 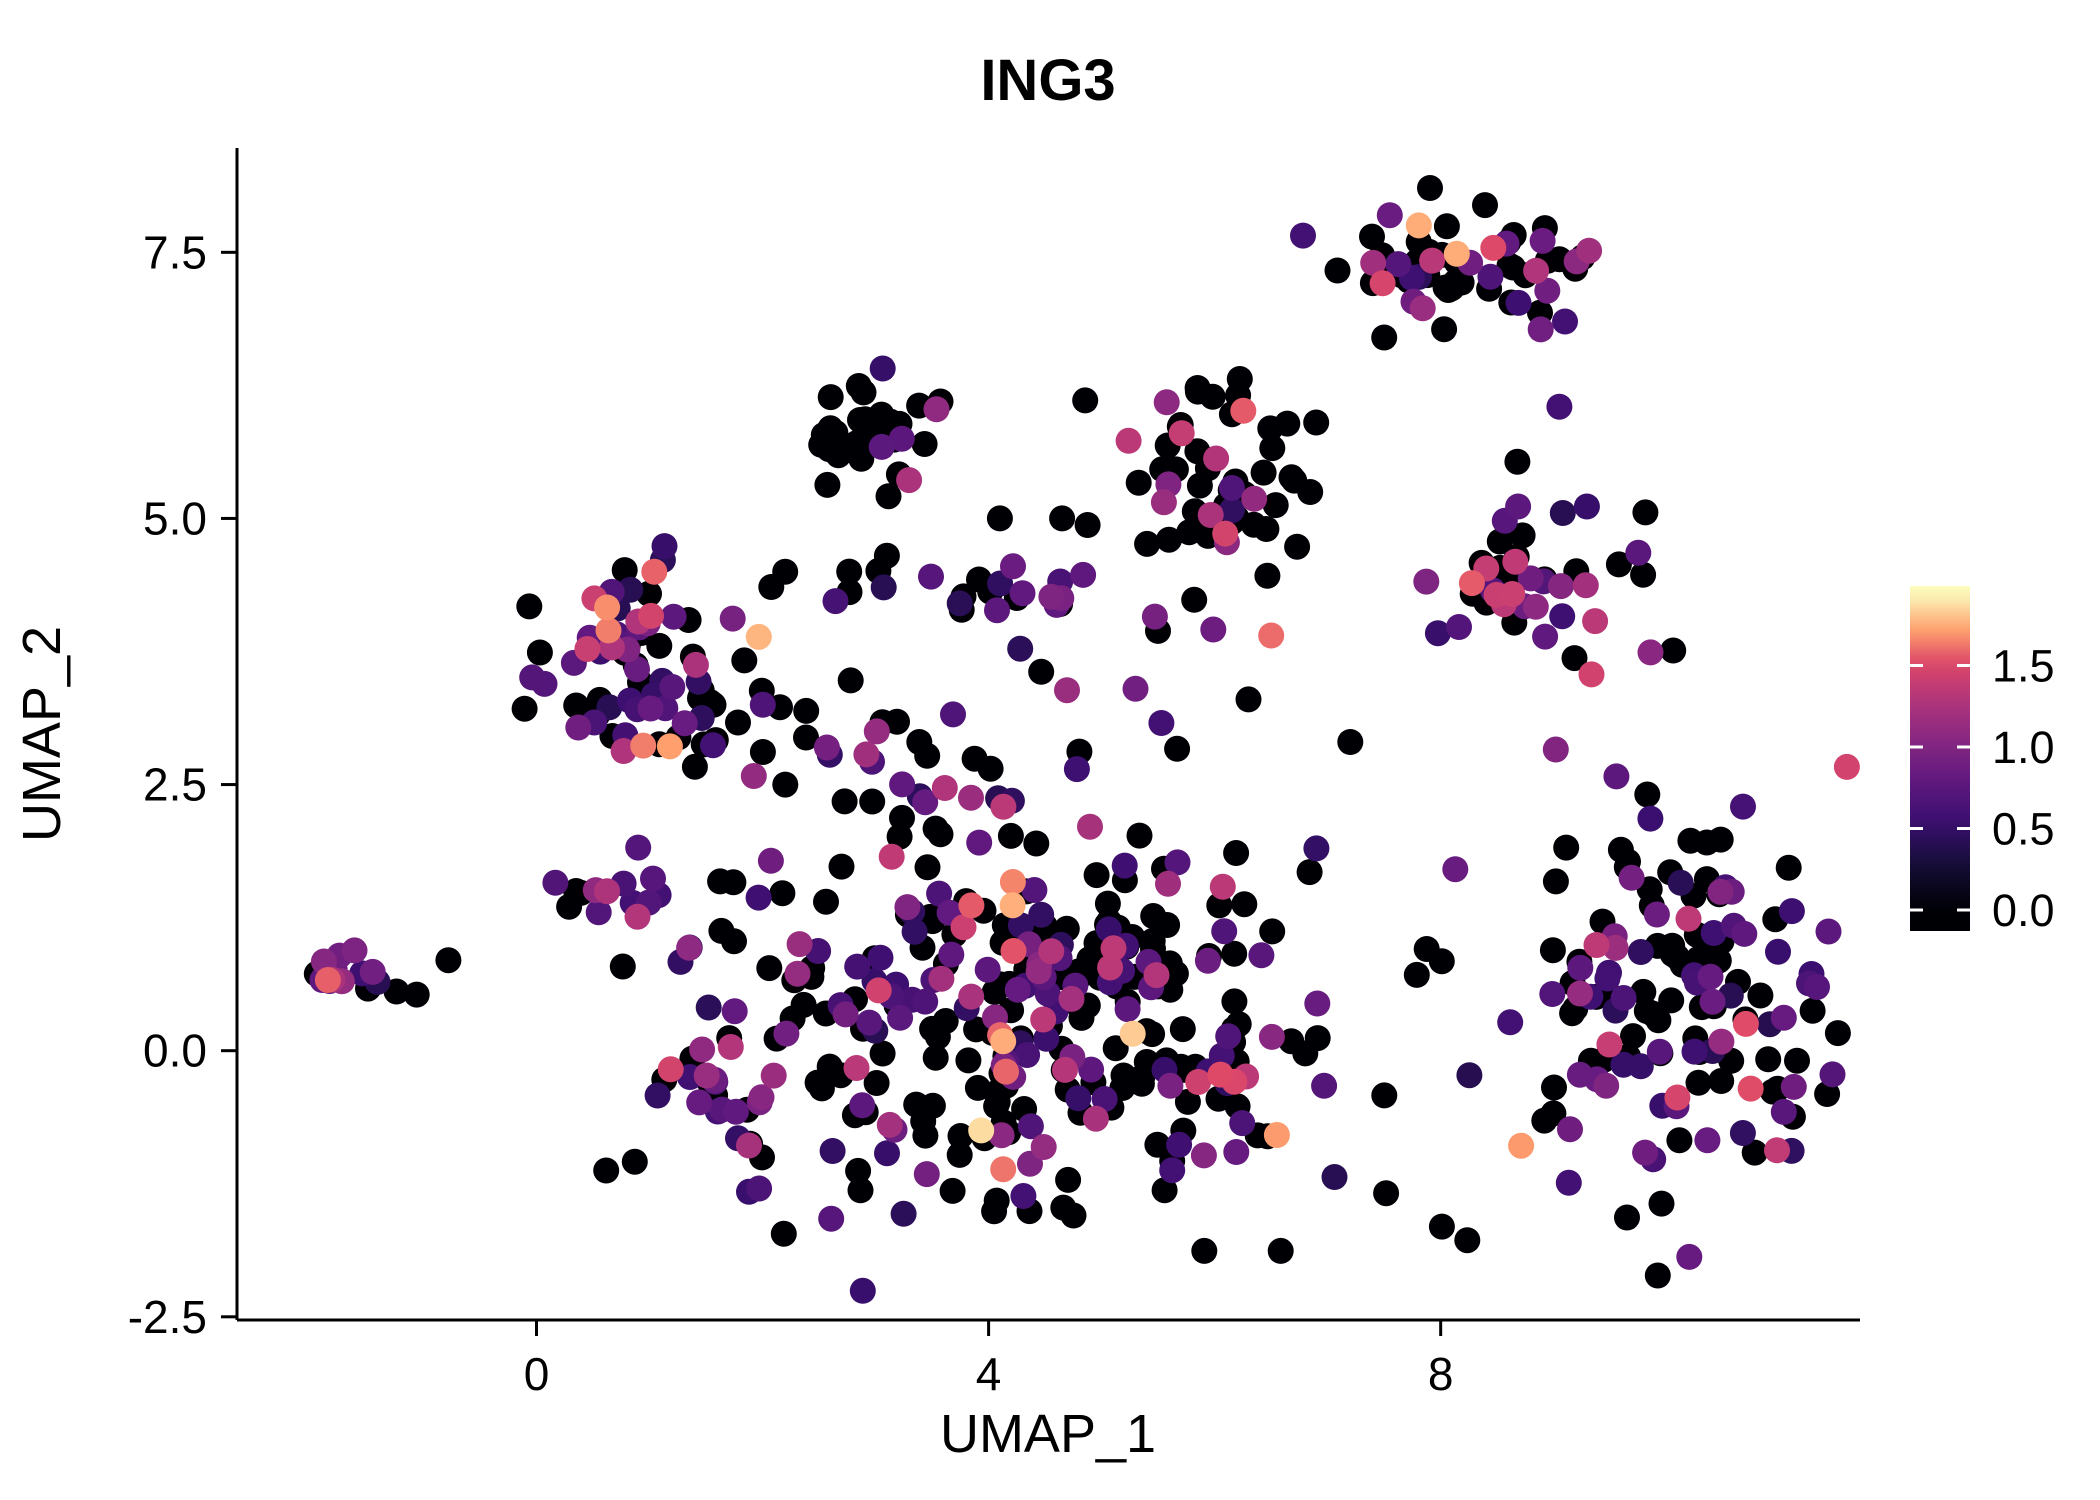 What do you see at coordinates (1047, 80) in the screenshot?
I see `chart-title: ING3` at bounding box center [1047, 80].